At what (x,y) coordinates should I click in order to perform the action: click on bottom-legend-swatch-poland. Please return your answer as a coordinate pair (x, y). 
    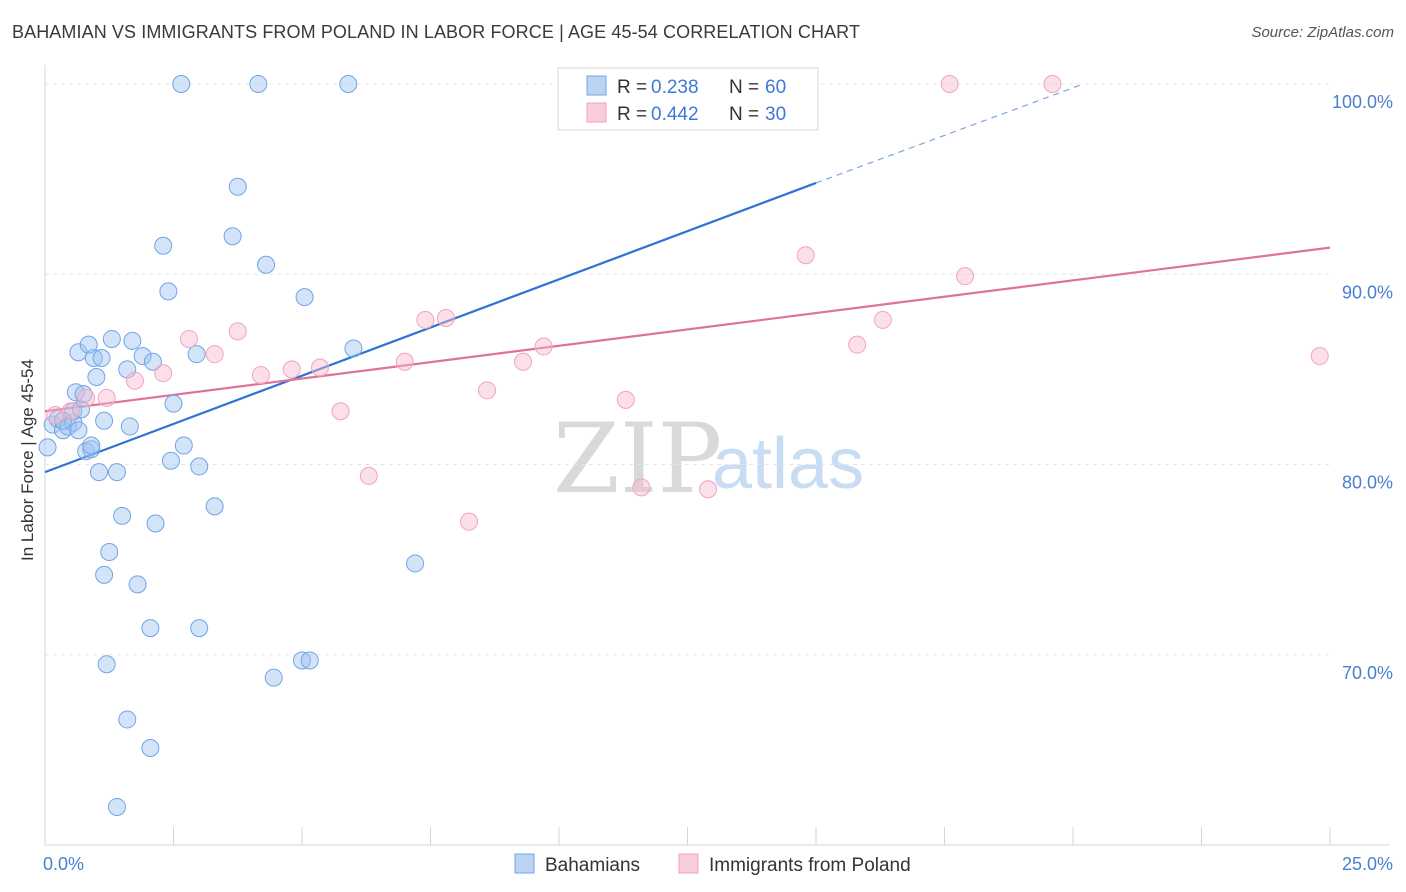
    Looking at the image, I should click on (688, 863).